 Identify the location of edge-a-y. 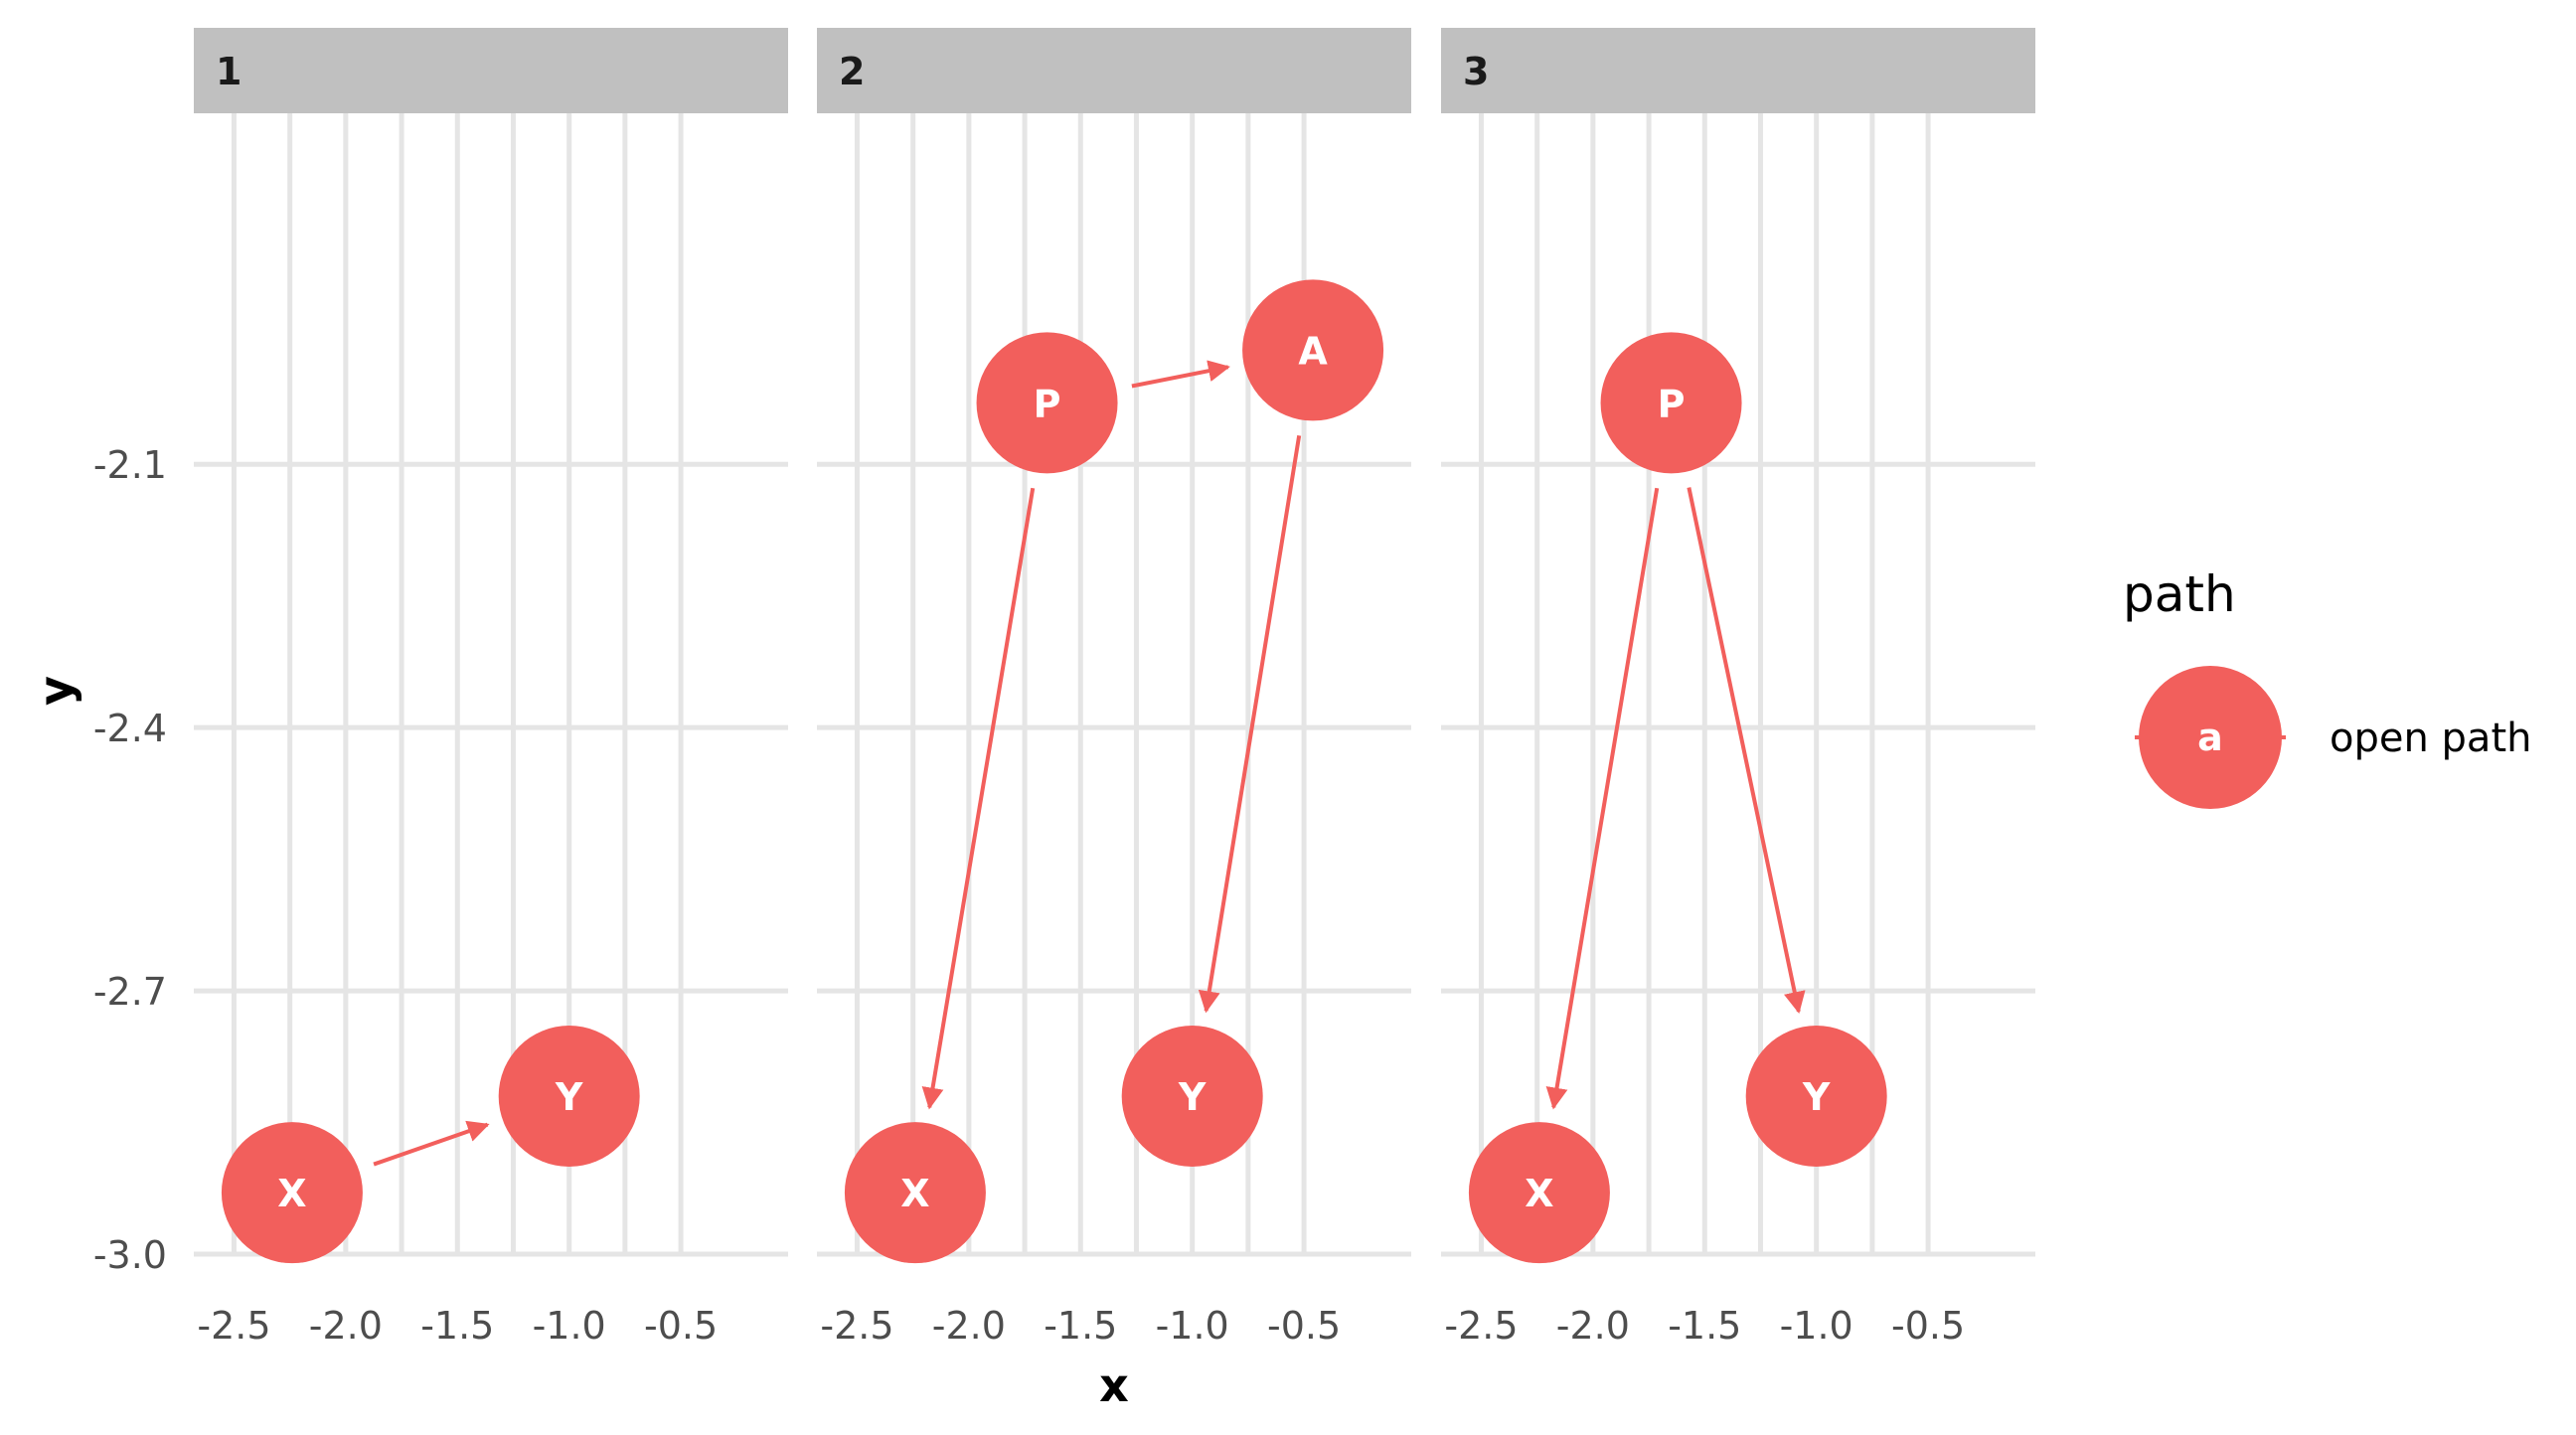
(1250, 724).